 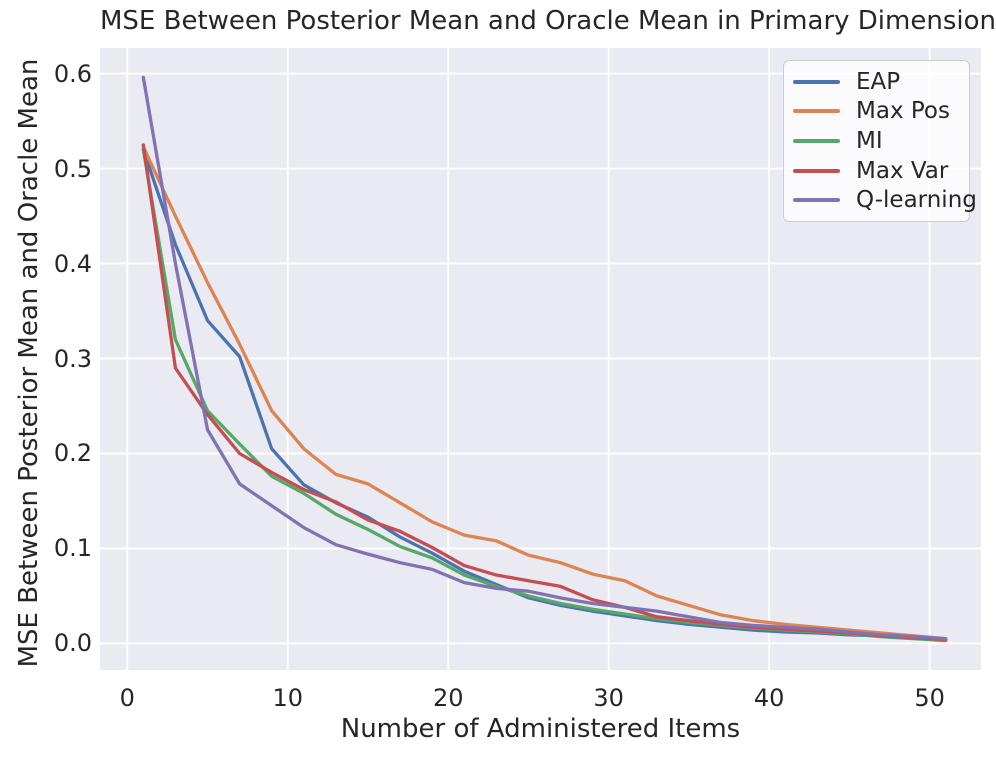 What do you see at coordinates (72, 263) in the screenshot?
I see `y-tick-0.4: 0.4` at bounding box center [72, 263].